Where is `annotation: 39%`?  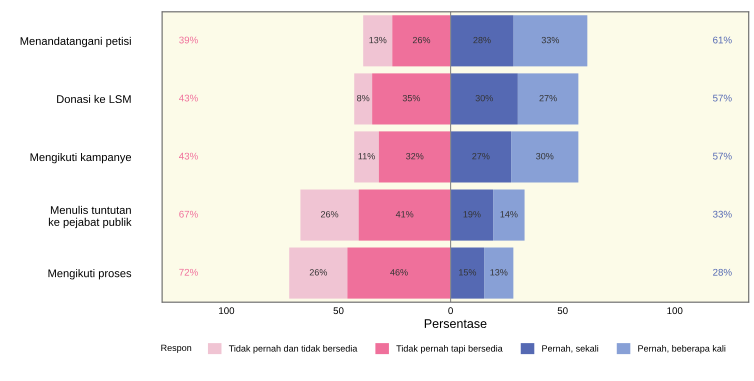
annotation: 39% is located at coordinates (188, 40).